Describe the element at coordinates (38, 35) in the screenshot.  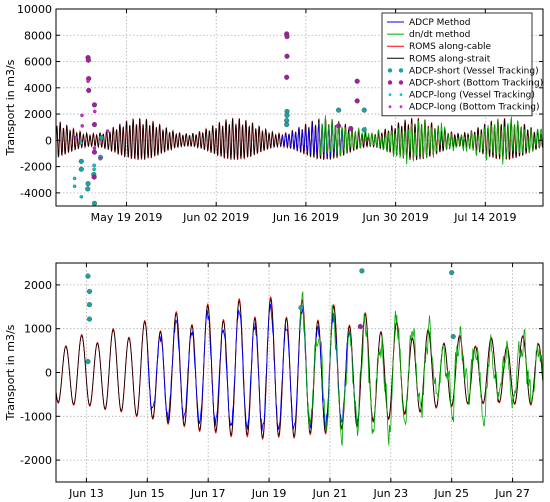
I see `y-tick-label: 8000` at that location.